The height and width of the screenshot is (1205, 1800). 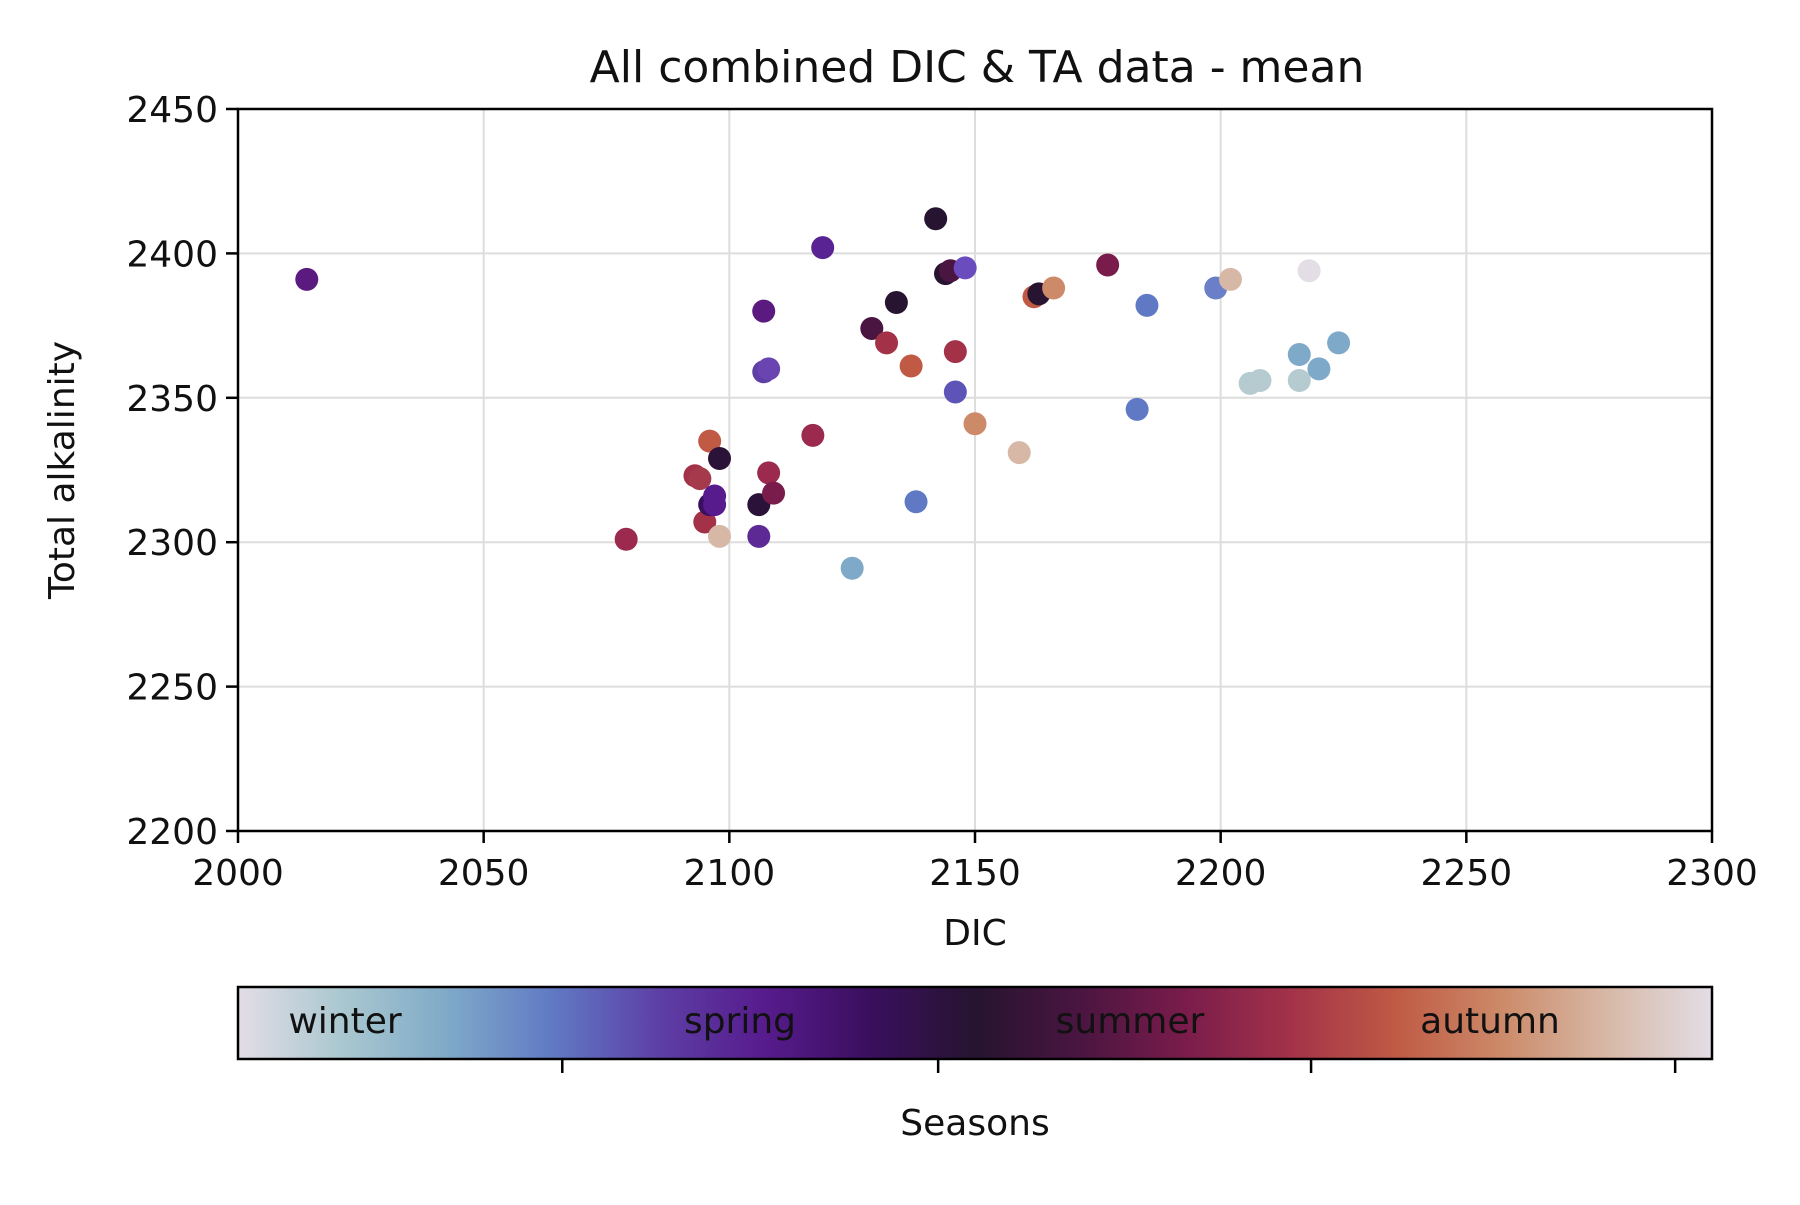 What do you see at coordinates (1712, 873) in the screenshot?
I see `x-tick-label: 2300` at bounding box center [1712, 873].